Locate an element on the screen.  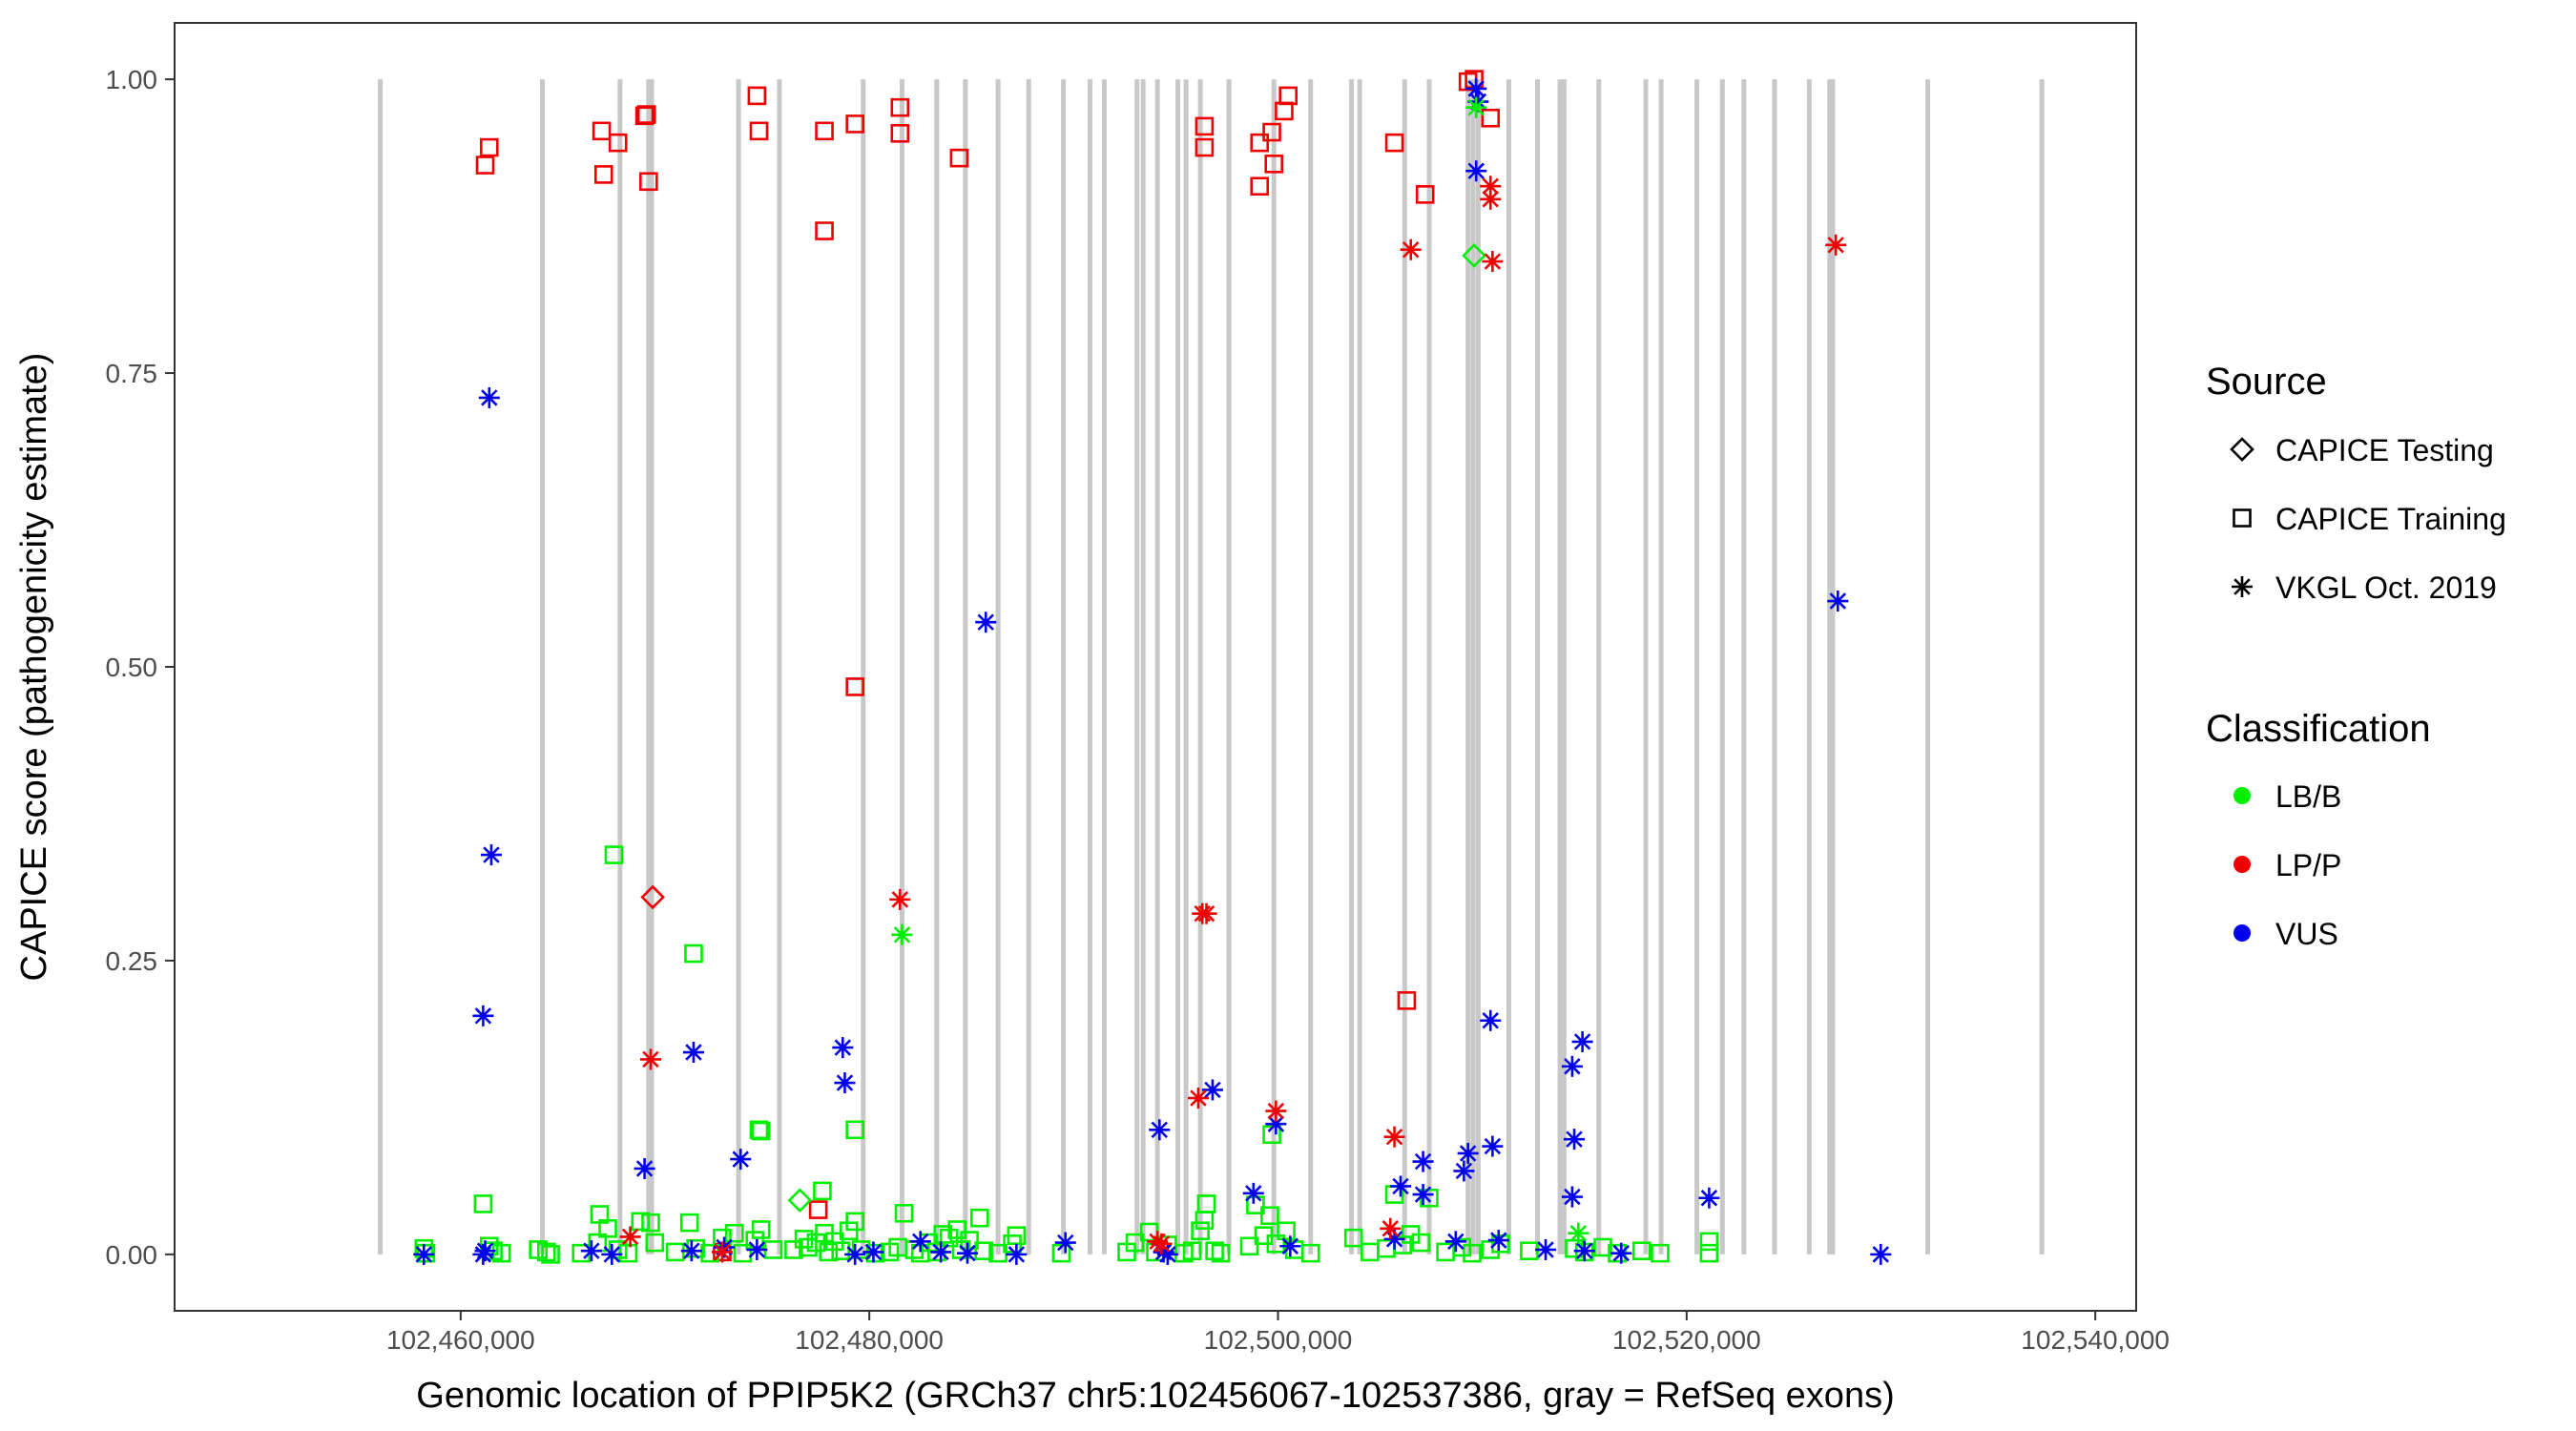
legend-dot-lpp is located at coordinates (2242, 864).